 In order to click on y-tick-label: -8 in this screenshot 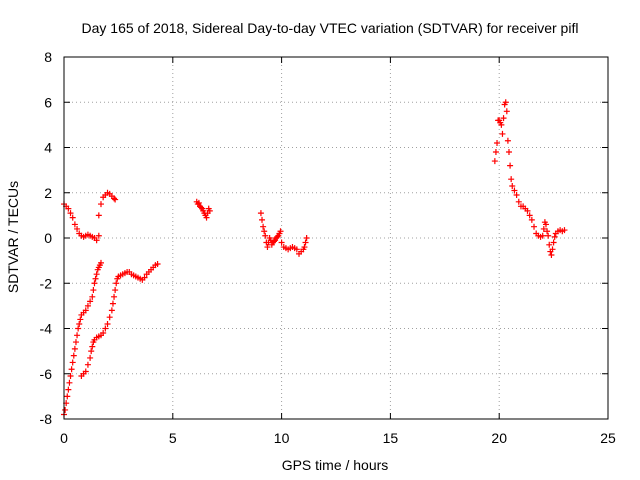, I will do `click(46, 419)`.